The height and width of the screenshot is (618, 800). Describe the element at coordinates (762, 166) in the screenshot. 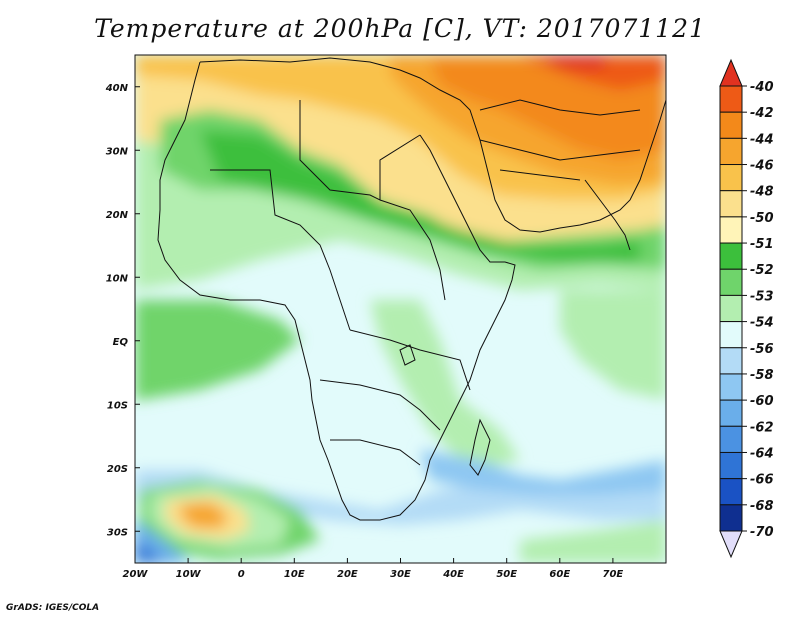

I see `colorbar-label: -46` at that location.